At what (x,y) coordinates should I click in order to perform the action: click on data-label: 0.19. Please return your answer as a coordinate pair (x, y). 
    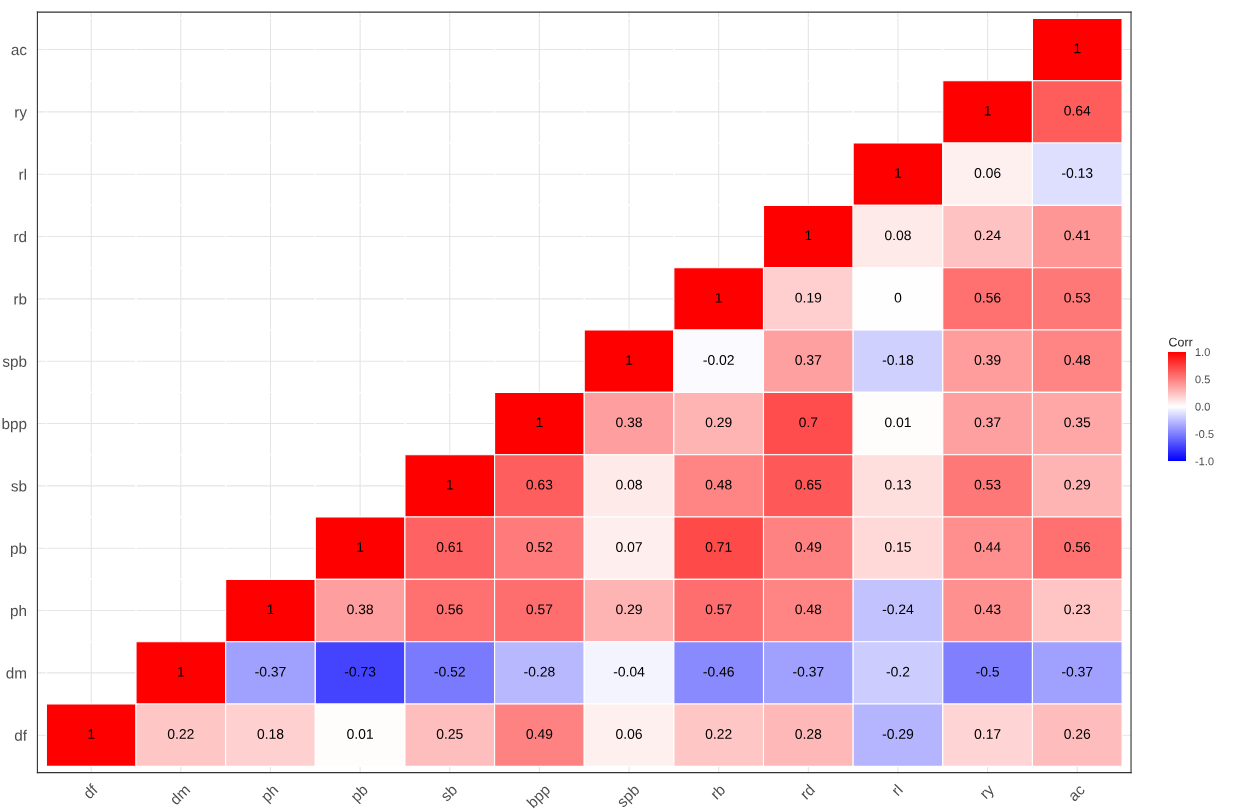
    Looking at the image, I should click on (808, 297).